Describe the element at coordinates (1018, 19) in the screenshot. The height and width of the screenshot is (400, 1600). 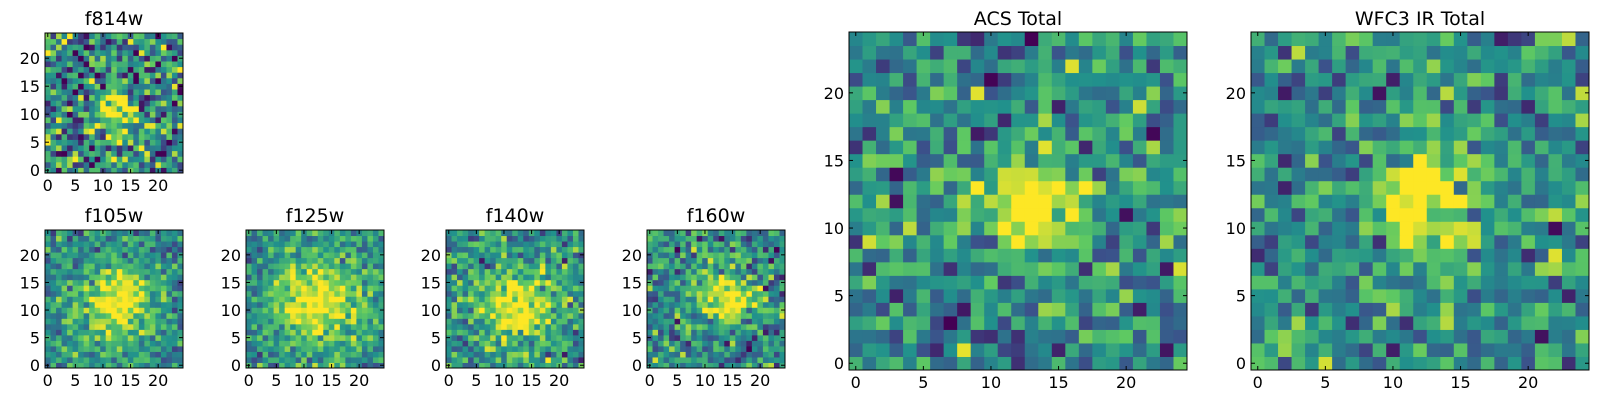
I see `panel-title-acs-total: ACS Total` at that location.